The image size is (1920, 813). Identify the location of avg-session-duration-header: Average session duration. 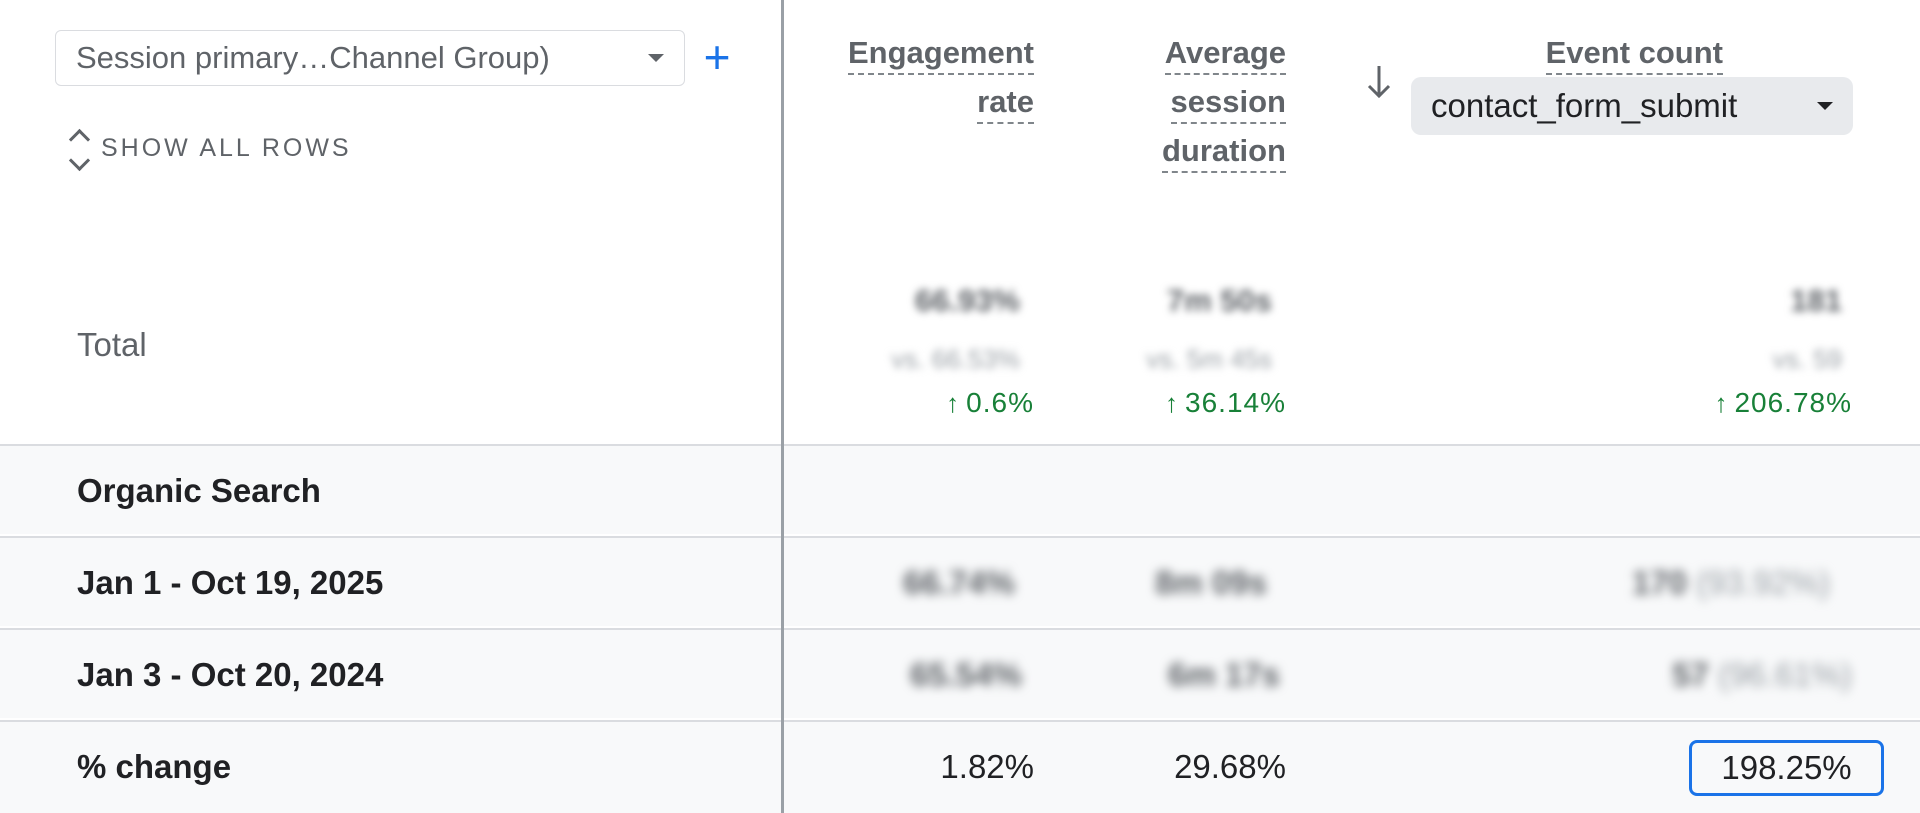
(1224, 101).